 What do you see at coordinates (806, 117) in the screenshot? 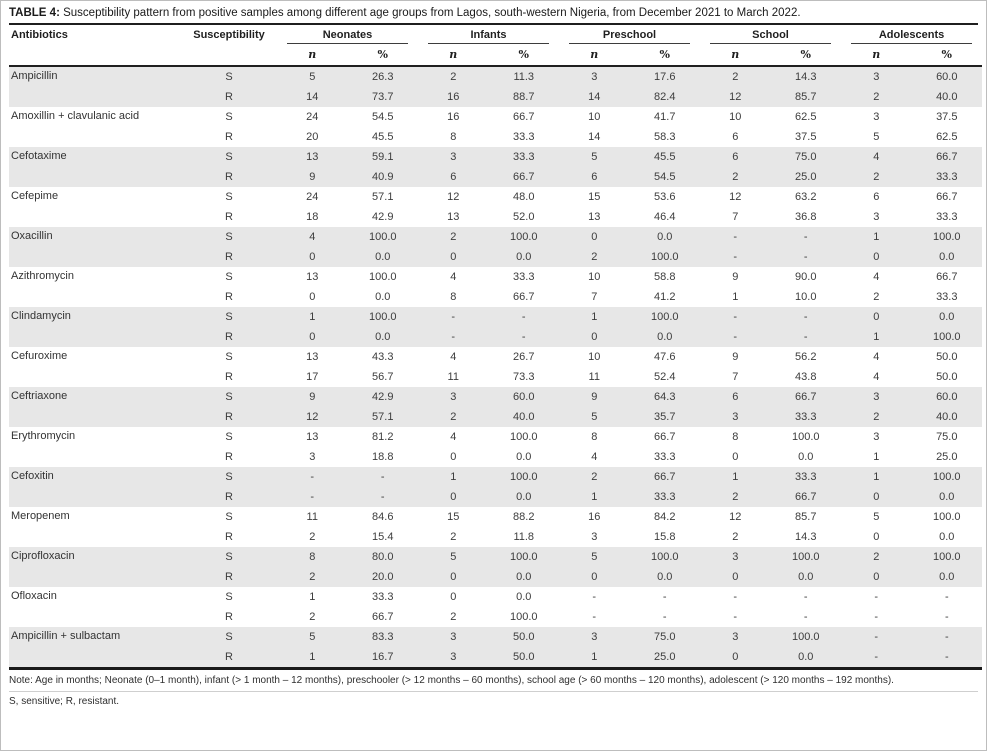
I see `value-cell: 62.5` at bounding box center [806, 117].